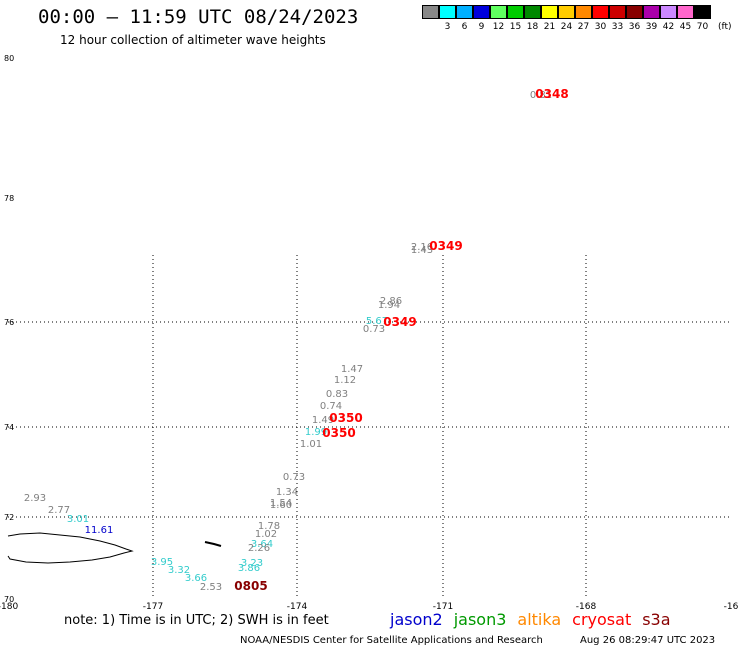  Describe the element at coordinates (668, 27) in the screenshot. I see `scale-label: 42` at that location.